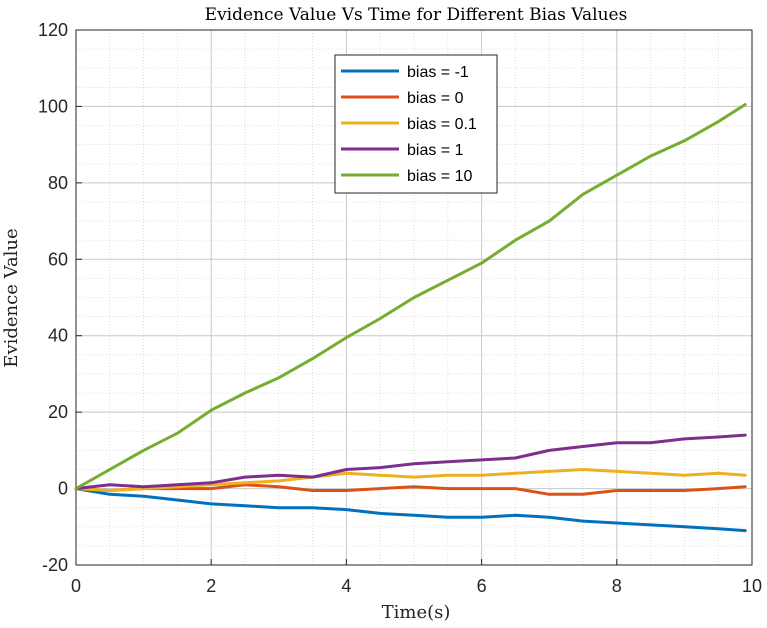 Image resolution: width=767 pixels, height=628 pixels. I want to click on legend-label: bias = 1, so click(435, 150).